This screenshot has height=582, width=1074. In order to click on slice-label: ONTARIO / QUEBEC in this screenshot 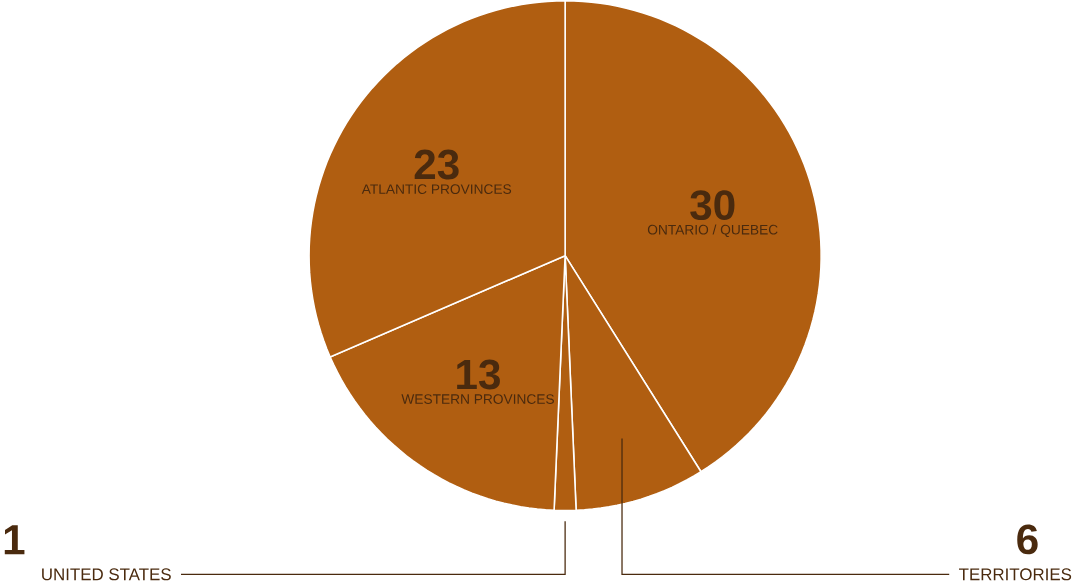, I will do `click(712, 230)`.